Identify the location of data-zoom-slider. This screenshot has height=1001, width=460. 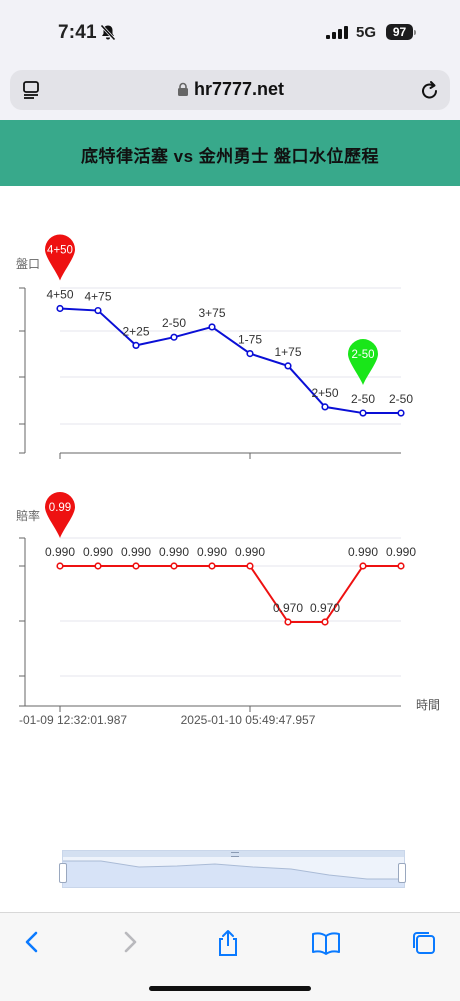
(232, 869).